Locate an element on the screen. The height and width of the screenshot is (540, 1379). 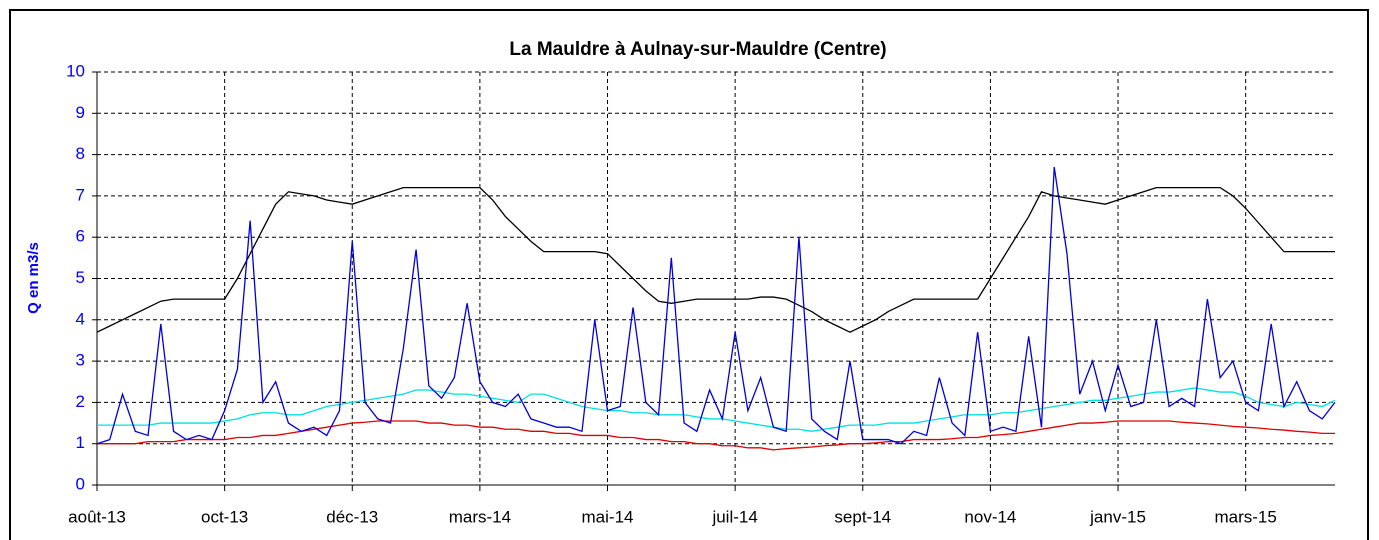
x-tick-label: sept-14 is located at coordinates (862, 516).